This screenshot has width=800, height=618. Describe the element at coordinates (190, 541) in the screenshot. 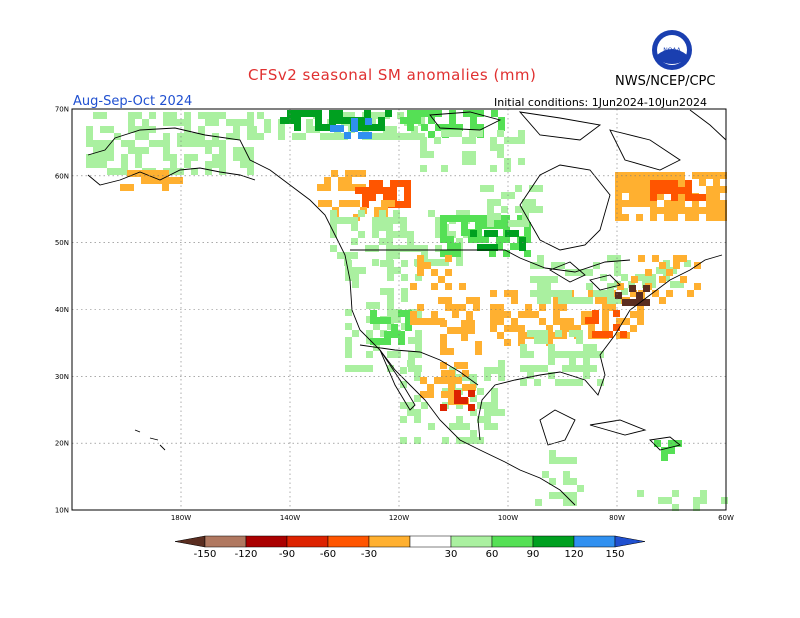

I see `colorbar-left-arrow` at that location.